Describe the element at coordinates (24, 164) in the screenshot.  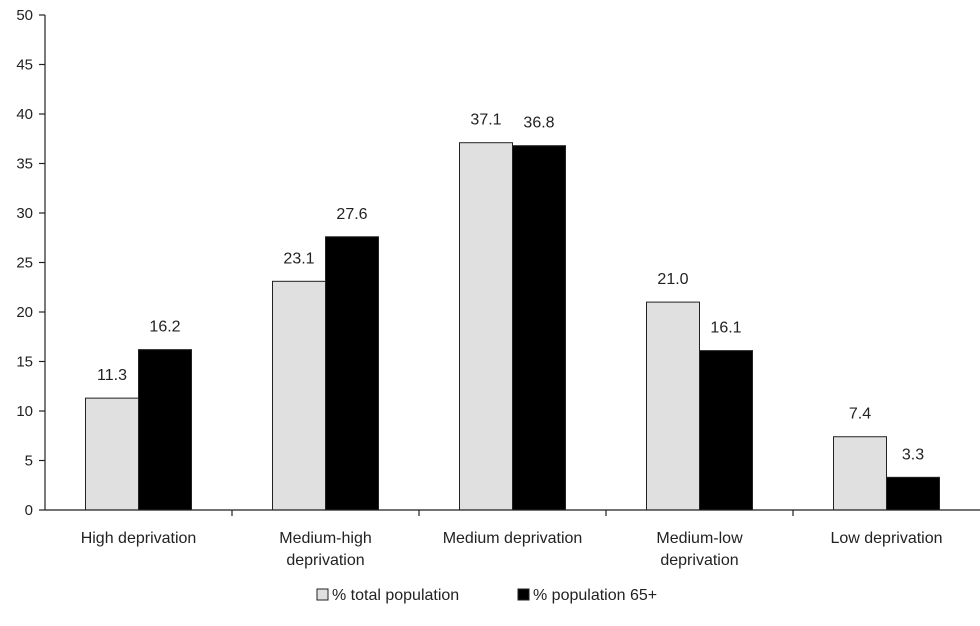
I see `y-tick-label: 35` at that location.